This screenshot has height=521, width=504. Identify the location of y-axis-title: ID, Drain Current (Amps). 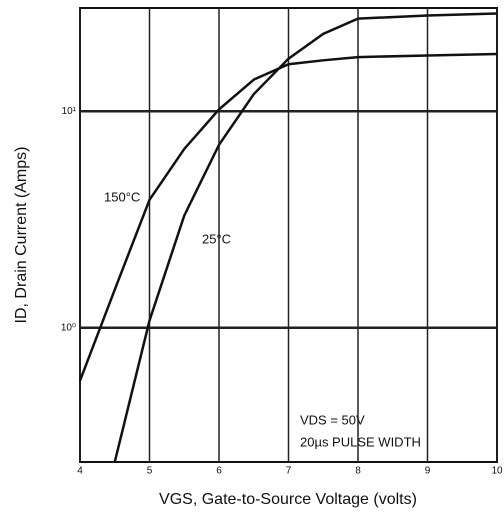
(21, 235).